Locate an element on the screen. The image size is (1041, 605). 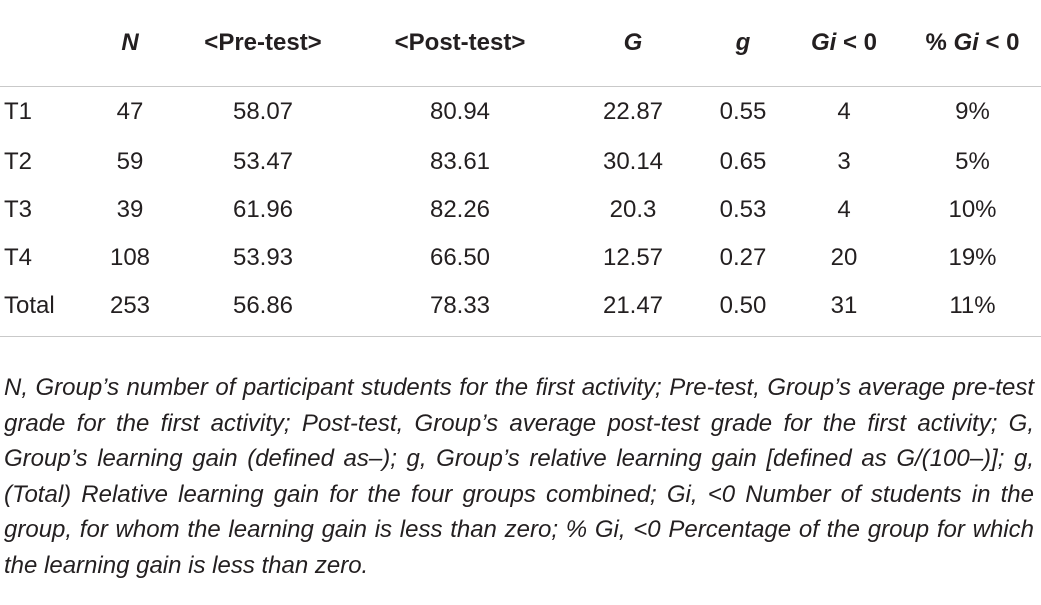
cell-g: 0.50 is located at coordinates (743, 305).